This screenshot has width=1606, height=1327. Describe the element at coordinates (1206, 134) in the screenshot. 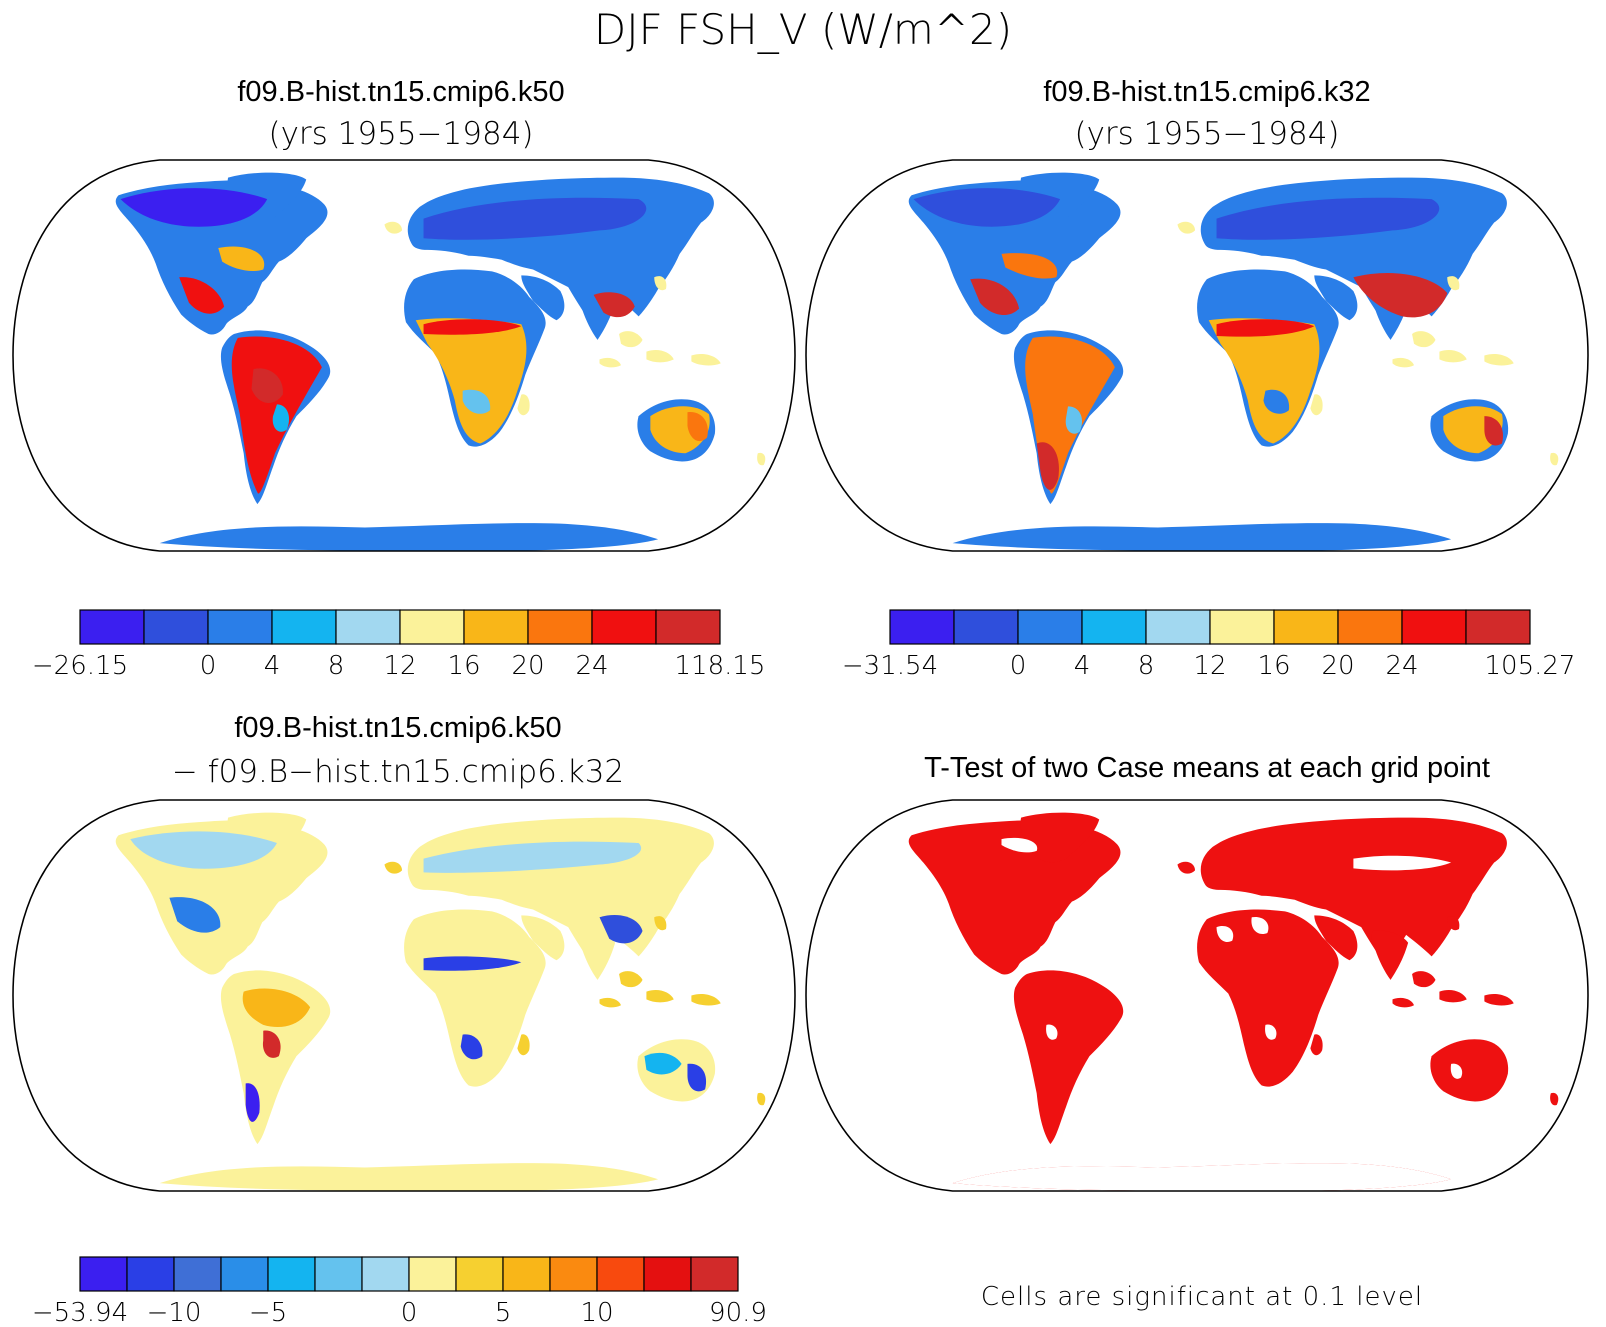

I see `panel-case2-subtitle: (yrs 1955−1984)` at that location.